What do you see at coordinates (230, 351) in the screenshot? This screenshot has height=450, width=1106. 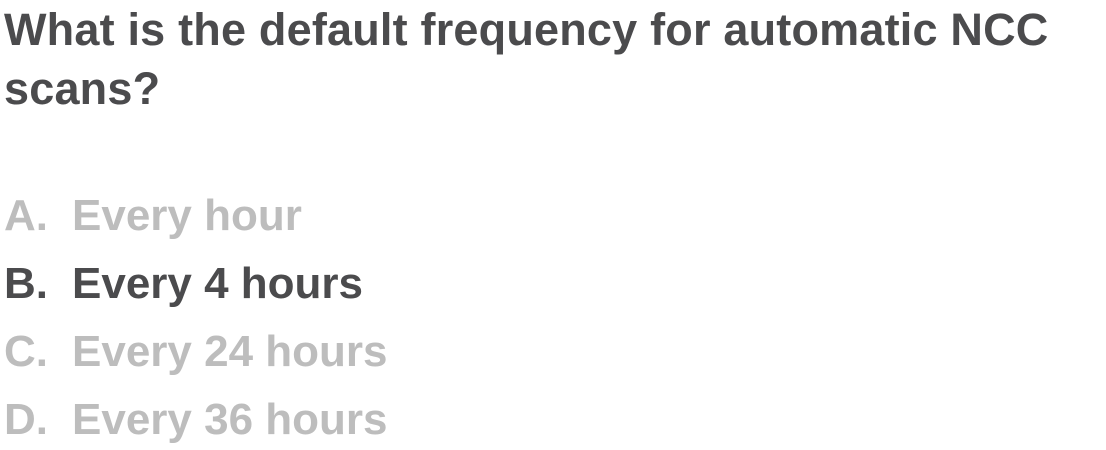 I see `option-text: Every 24 hours` at bounding box center [230, 351].